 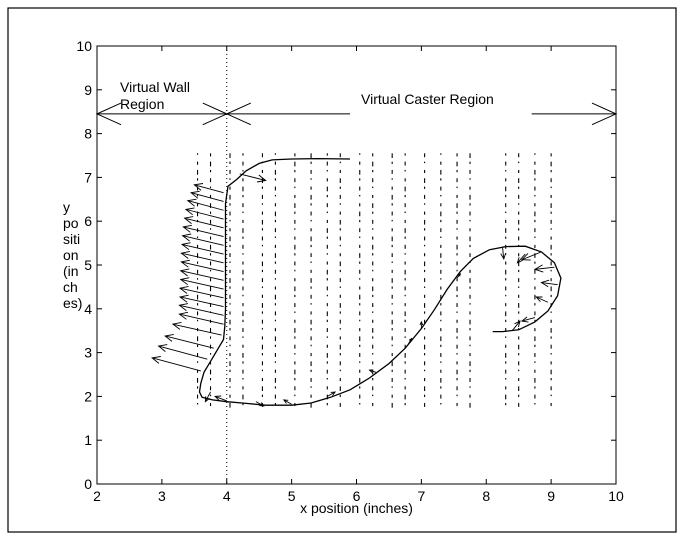 I want to click on wall-region-arrowhead-left, so click(x=108, y=114).